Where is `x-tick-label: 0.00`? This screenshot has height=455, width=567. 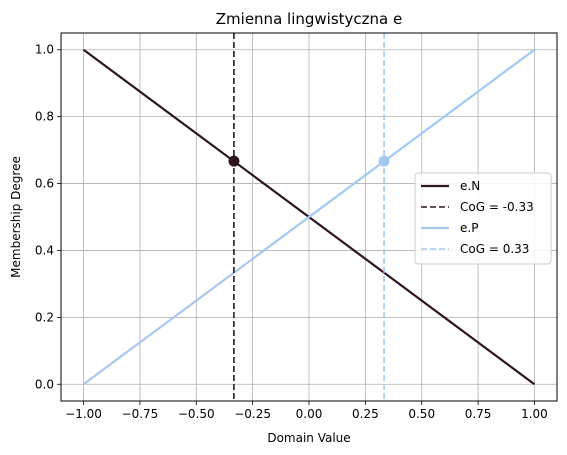 x-tick-label: 0.00 is located at coordinates (309, 414).